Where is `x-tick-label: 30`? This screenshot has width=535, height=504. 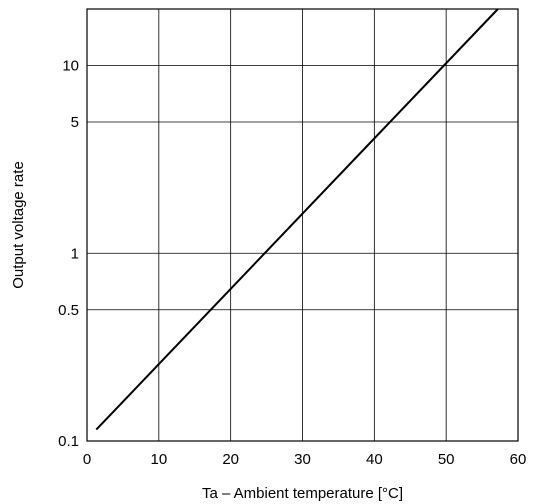 x-tick-label: 30 is located at coordinates (302, 459).